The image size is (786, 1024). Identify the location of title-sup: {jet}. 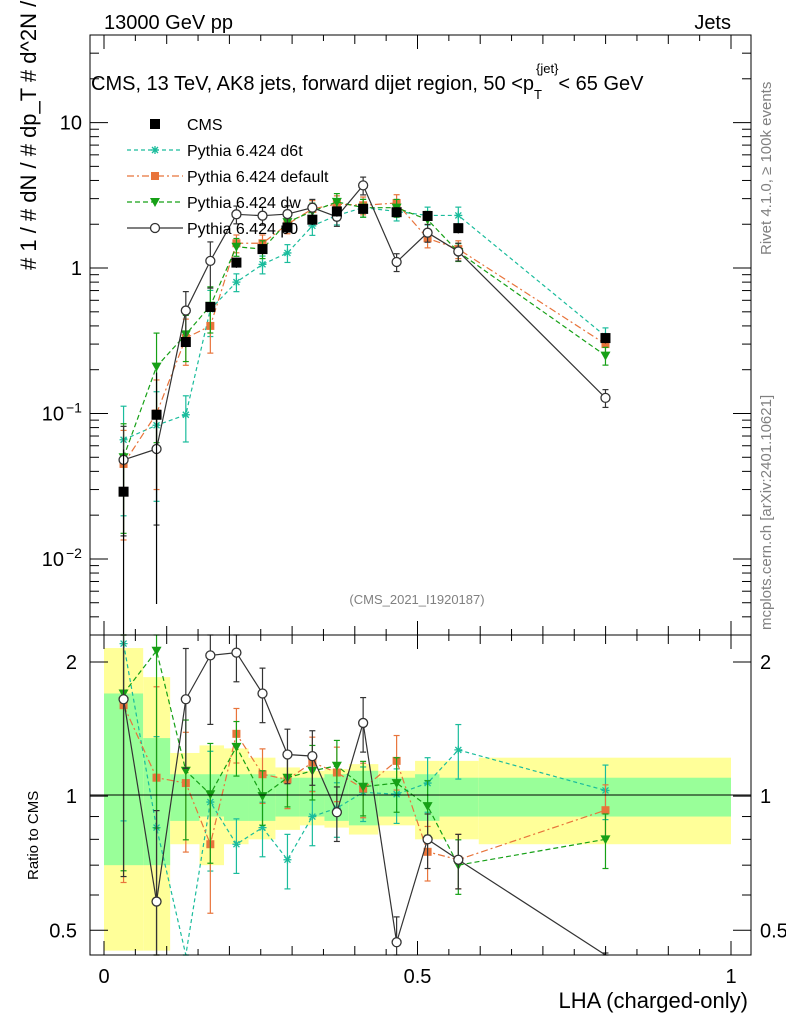
(547, 68).